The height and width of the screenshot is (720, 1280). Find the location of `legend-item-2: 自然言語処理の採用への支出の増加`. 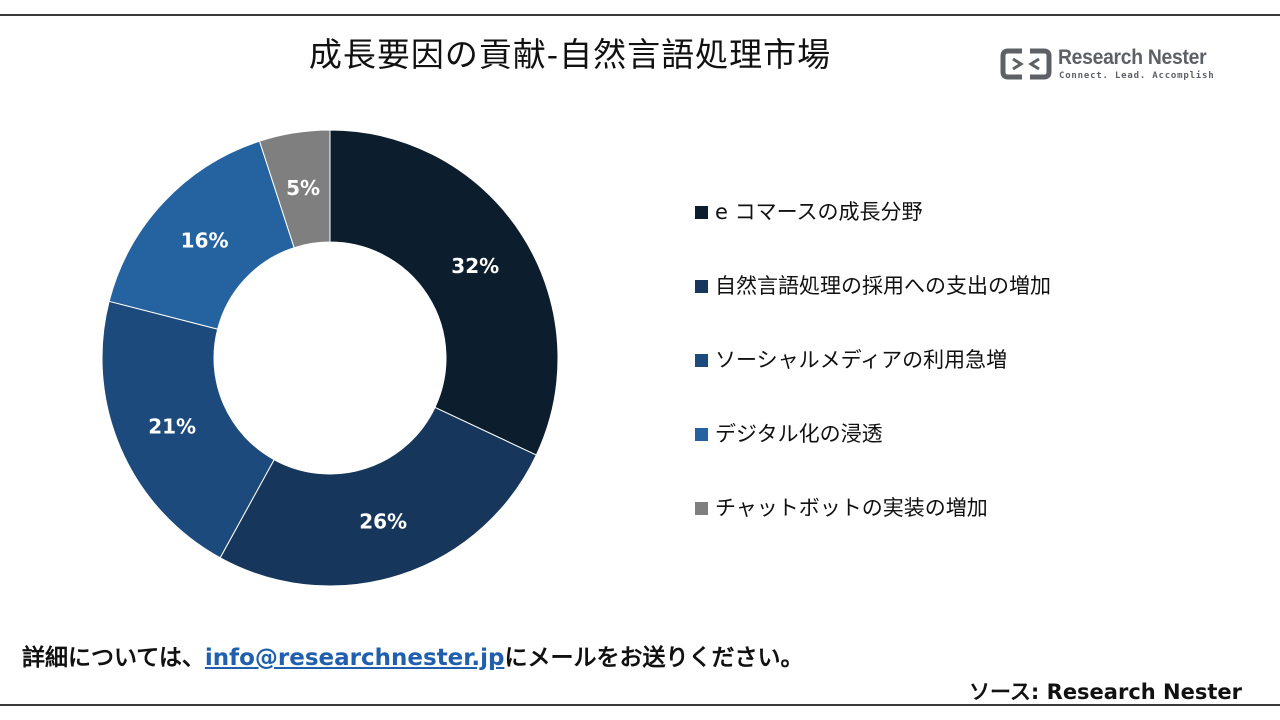

legend-item-2: 自然言語処理の採用への支出の増加 is located at coordinates (925, 286).